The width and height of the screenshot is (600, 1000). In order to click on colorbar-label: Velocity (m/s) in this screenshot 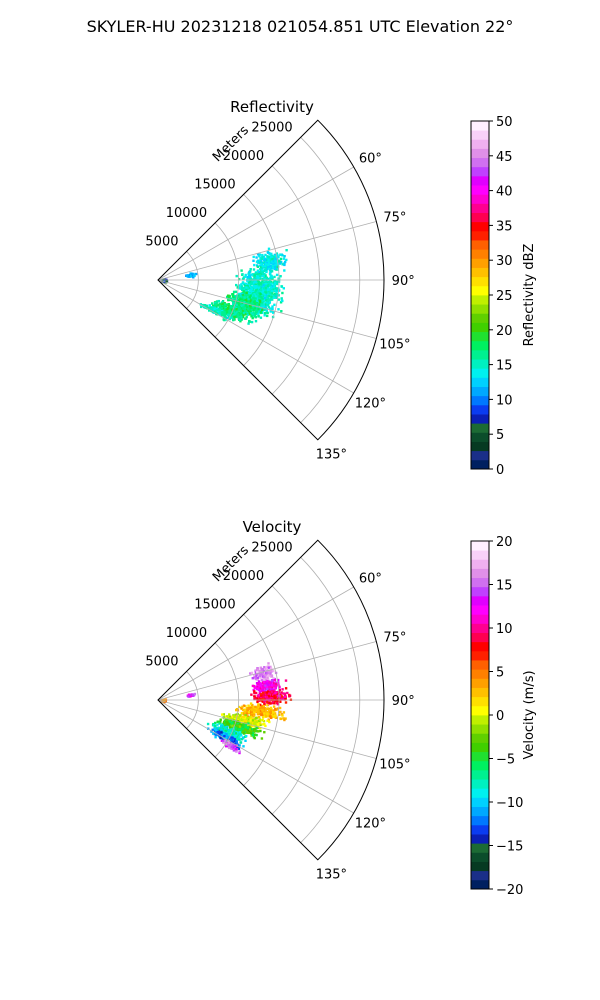, I will do `click(529, 714)`.